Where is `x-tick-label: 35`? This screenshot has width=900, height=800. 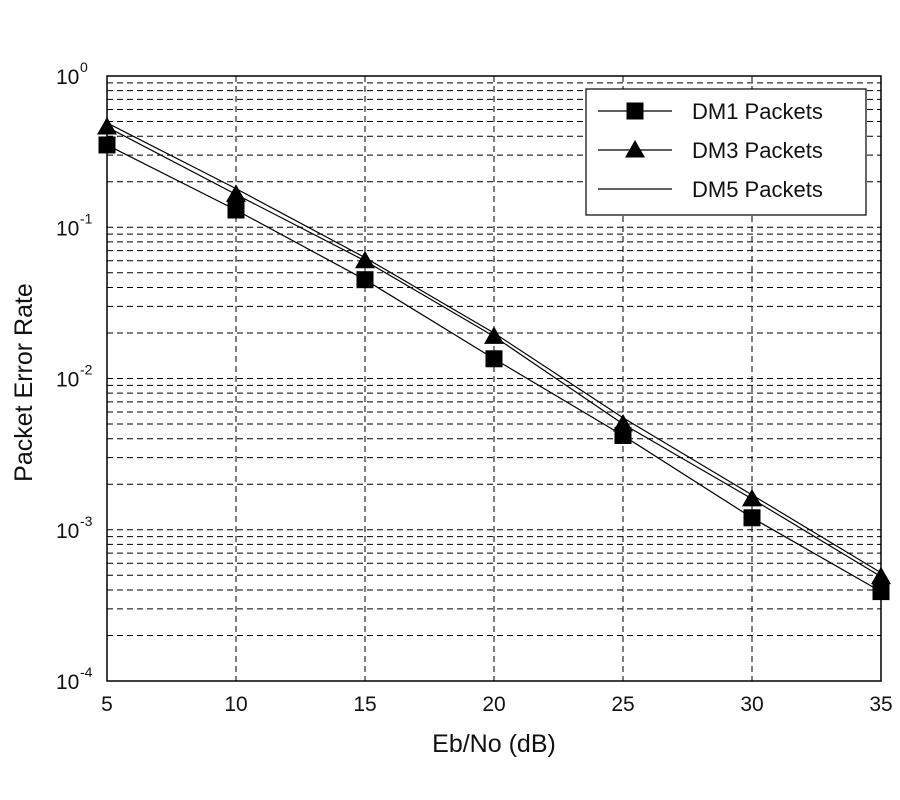
x-tick-label: 35 is located at coordinates (880, 704).